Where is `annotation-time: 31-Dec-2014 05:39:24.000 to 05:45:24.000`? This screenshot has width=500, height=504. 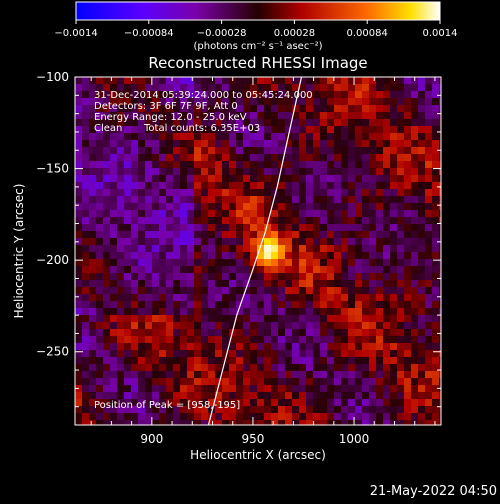 annotation-time: 31-Dec-2014 05:39:24.000 to 05:45:24.000 is located at coordinates (203, 95).